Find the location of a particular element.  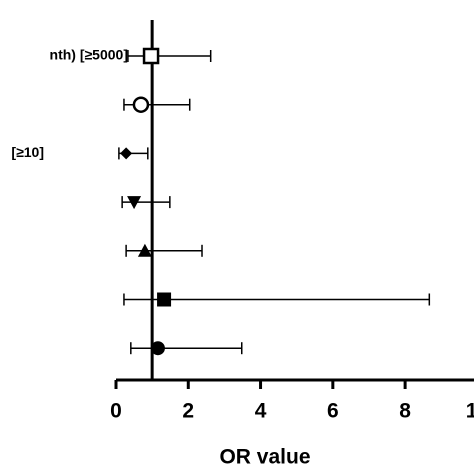

x-tick-label: 6 is located at coordinates (333, 411).